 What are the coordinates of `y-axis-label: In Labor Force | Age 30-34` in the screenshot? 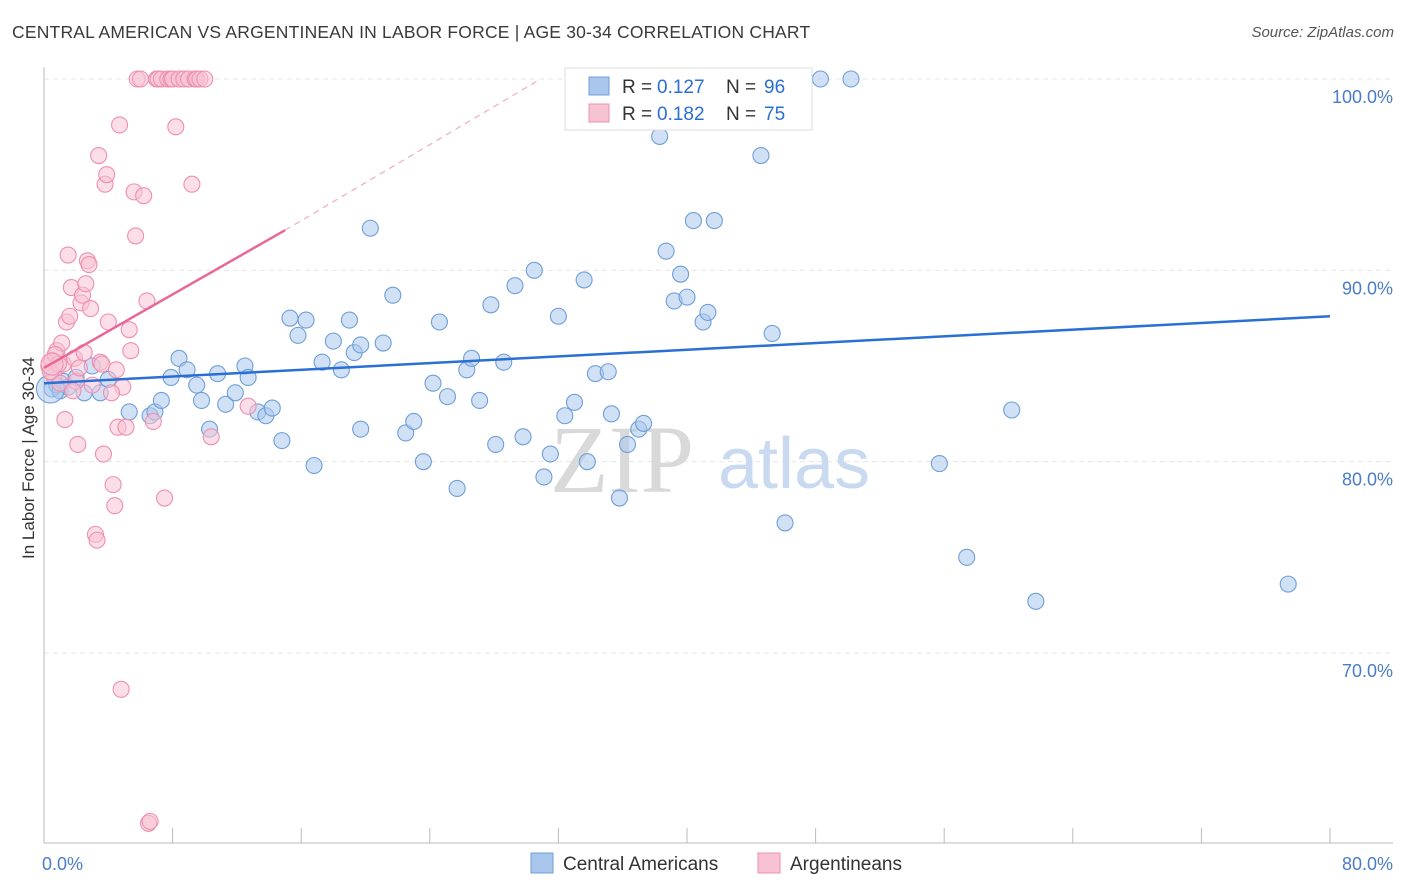 It's located at (28, 458).